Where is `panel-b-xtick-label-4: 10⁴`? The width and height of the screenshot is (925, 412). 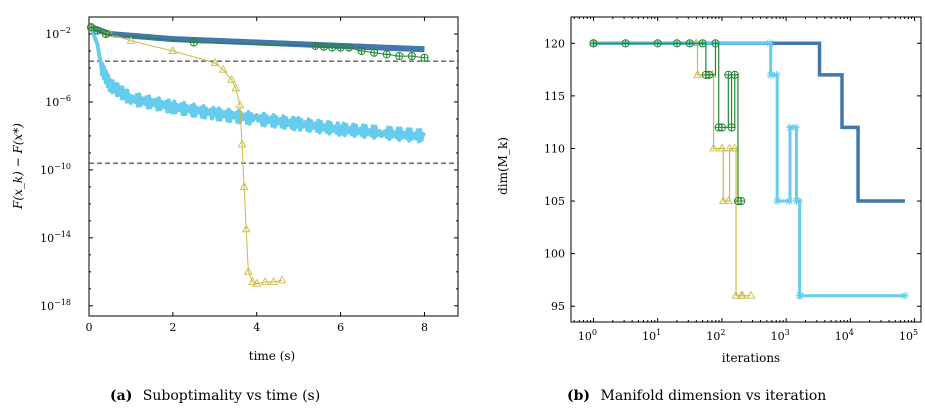
panel-b-xtick-label-4: 10⁴ is located at coordinates (844, 335).